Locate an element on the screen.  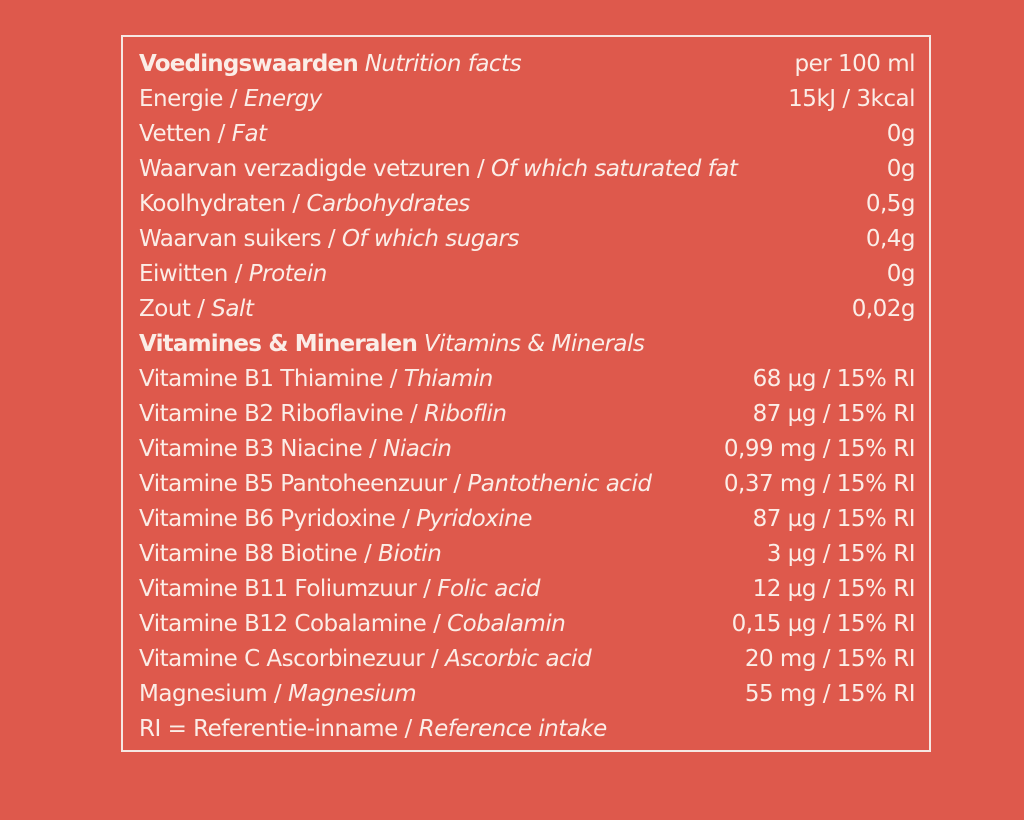
vitamin-value: 68 µg / 15% RI is located at coordinates (834, 378).